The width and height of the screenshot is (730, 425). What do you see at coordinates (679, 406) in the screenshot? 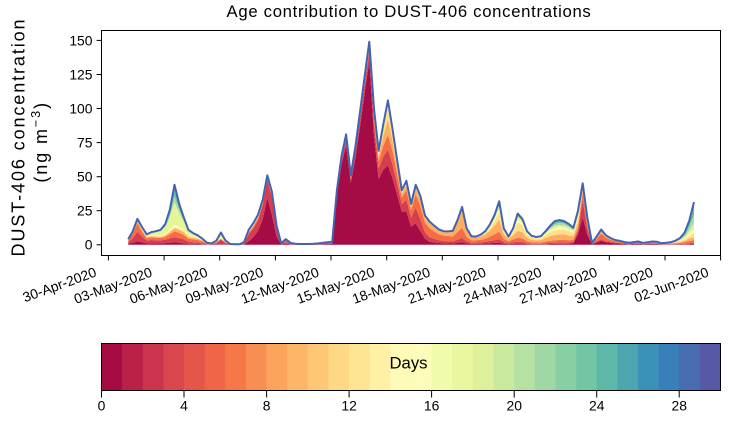
I see `svg-text: 28` at bounding box center [679, 406].